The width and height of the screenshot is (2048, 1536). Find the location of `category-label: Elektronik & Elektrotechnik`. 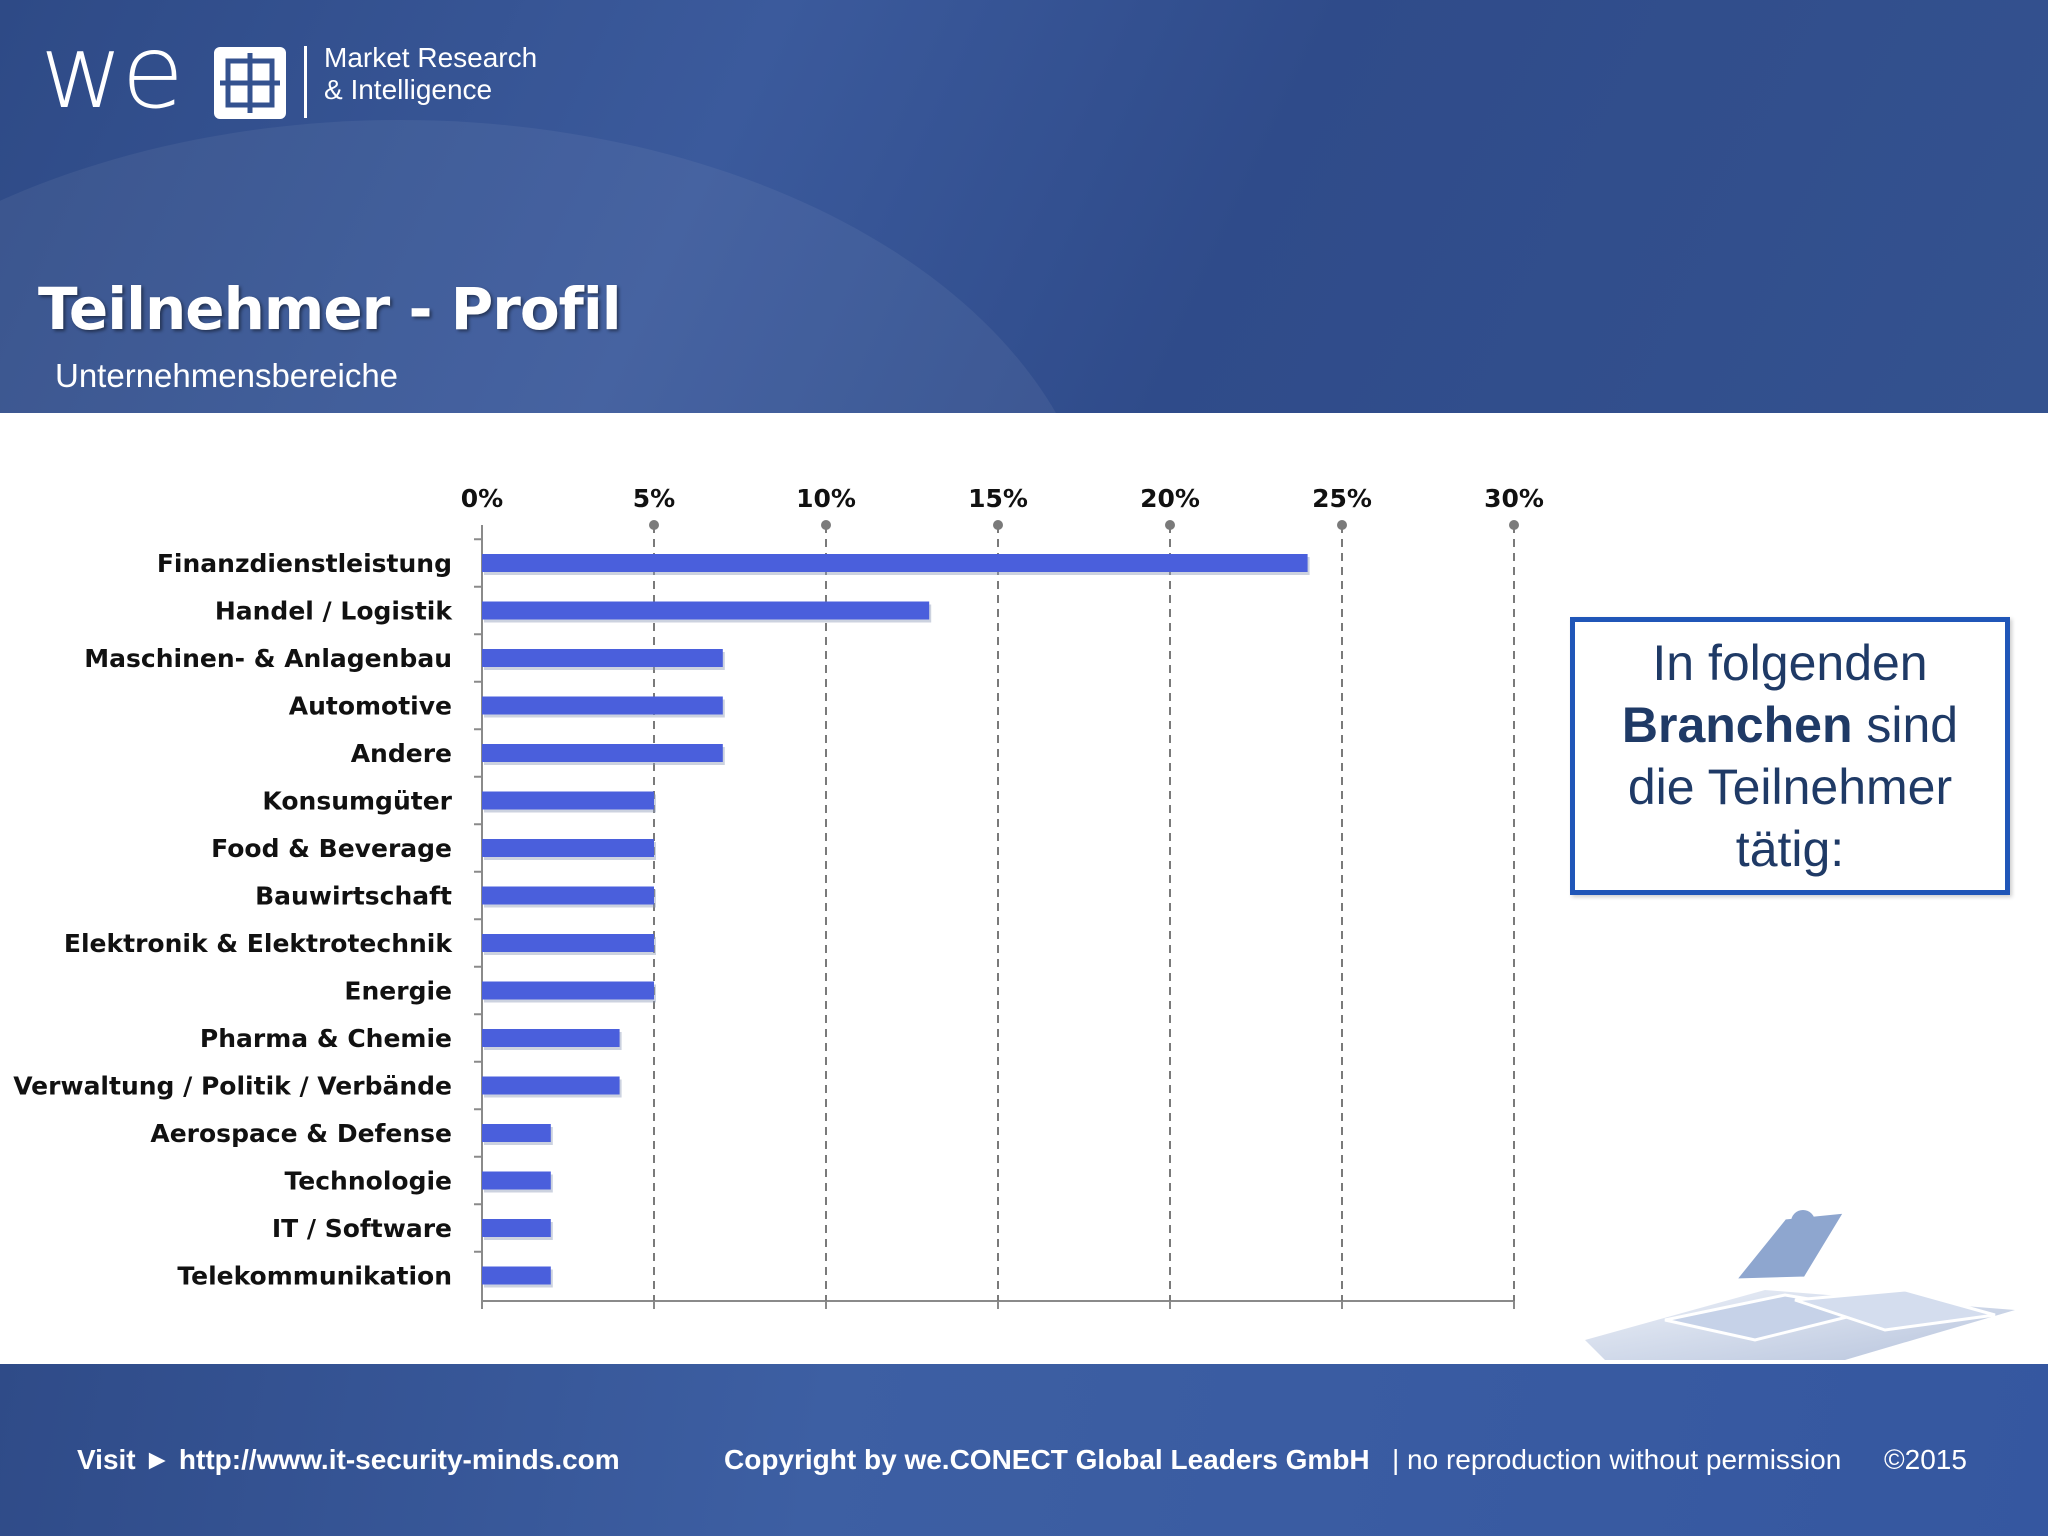

category-label: Elektronik & Elektrotechnik is located at coordinates (258, 943).